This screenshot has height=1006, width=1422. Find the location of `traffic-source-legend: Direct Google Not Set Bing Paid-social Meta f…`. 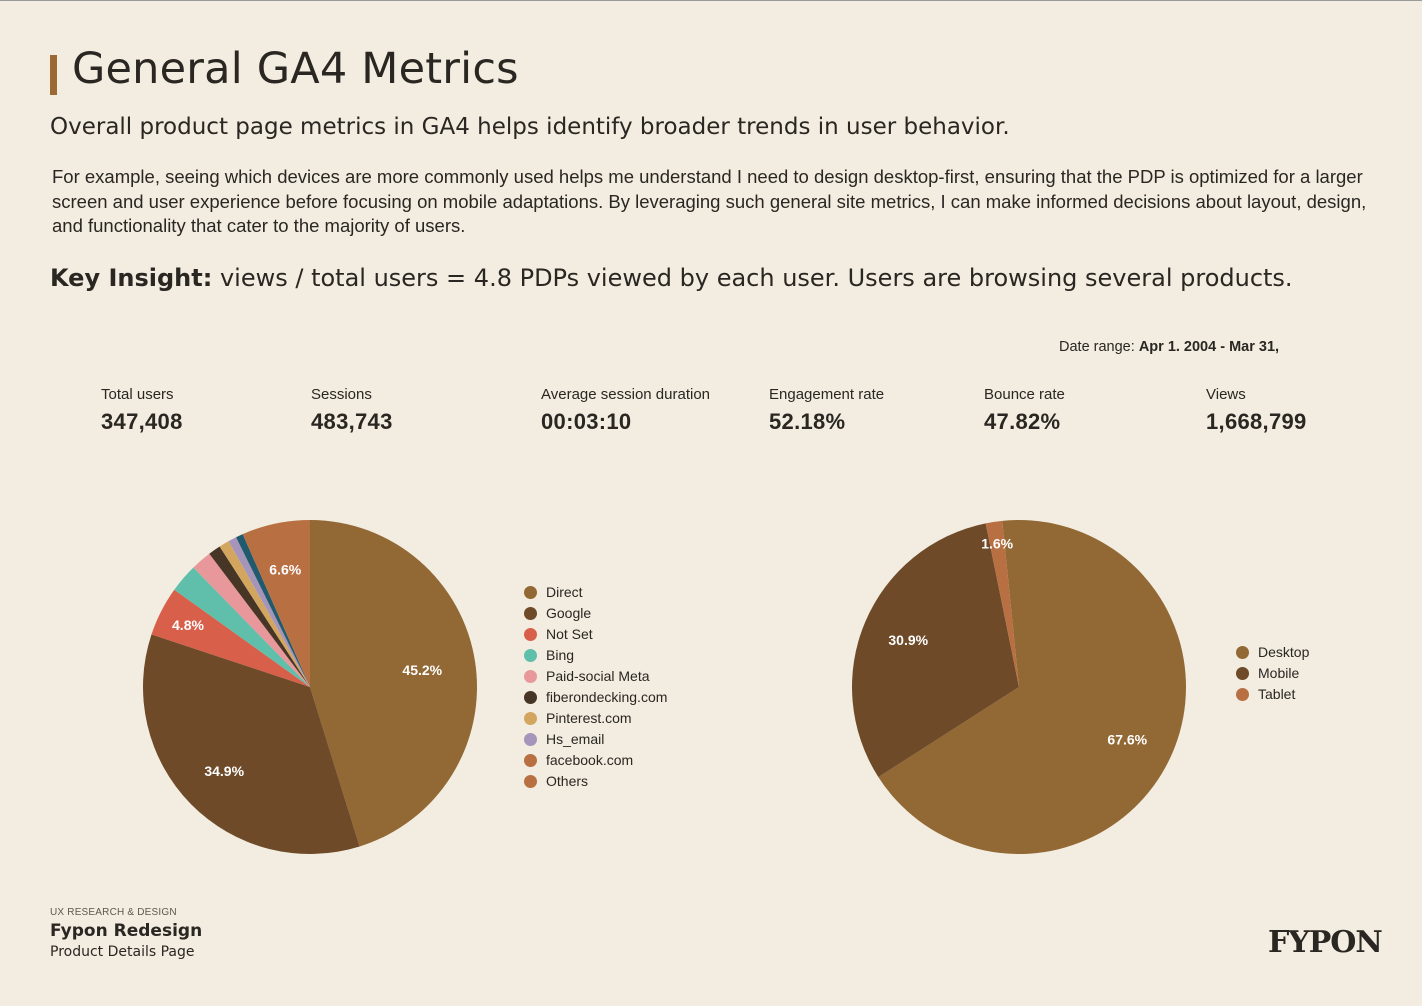

traffic-source-legend: Direct Google Not Set Bing Paid-social Meta f… is located at coordinates (595, 687).